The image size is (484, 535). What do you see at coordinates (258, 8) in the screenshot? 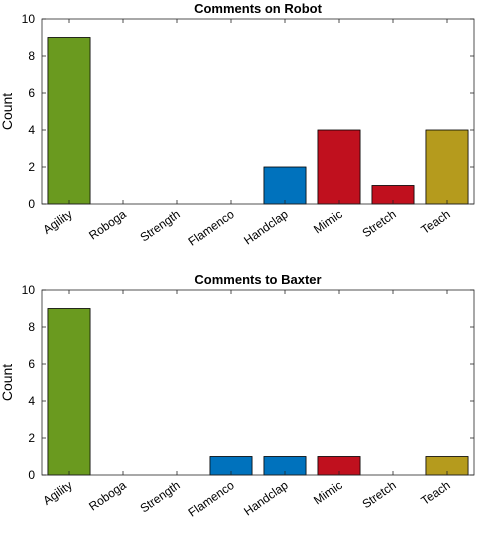
I see `chart-title: Comments on Robot` at bounding box center [258, 8].